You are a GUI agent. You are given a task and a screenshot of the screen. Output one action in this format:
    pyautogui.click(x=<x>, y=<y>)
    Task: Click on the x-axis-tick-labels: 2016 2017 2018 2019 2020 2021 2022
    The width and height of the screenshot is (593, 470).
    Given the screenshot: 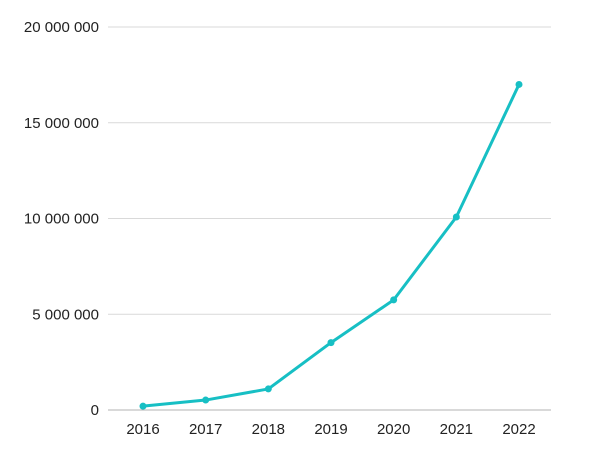 What is the action you would take?
    pyautogui.click(x=330, y=429)
    